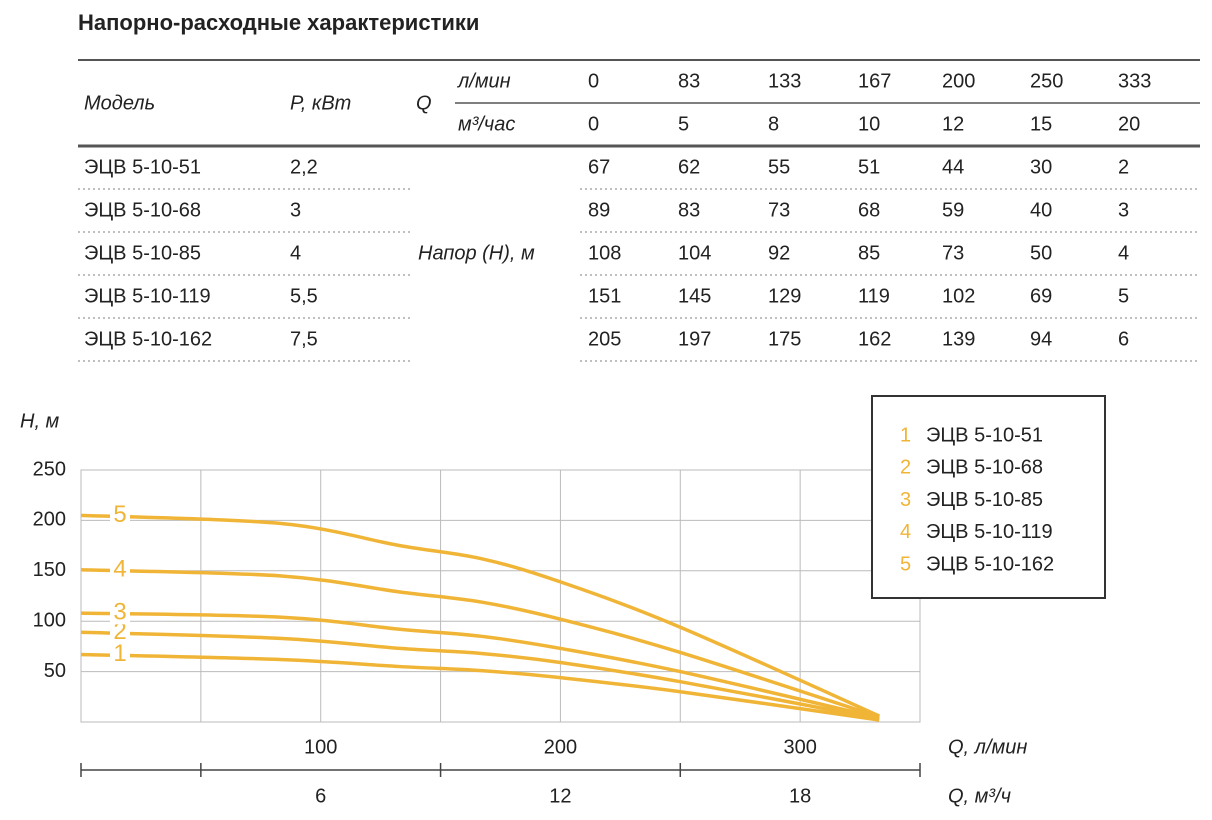 The width and height of the screenshot is (1212, 820). I want to click on title: Напорно-расходные характеристики, so click(278, 22).